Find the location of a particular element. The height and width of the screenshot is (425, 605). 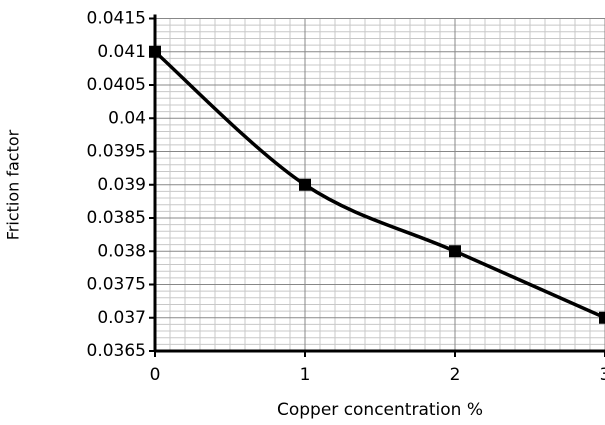

y-tick-label: 0.04 is located at coordinates (127, 118).